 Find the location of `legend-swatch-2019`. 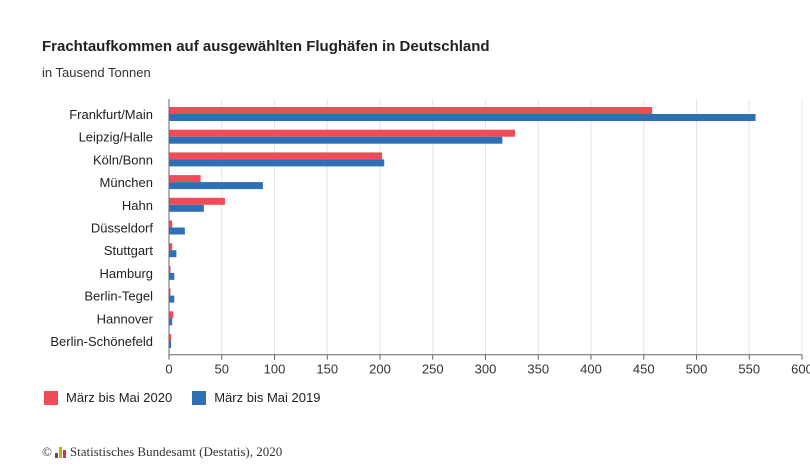

legend-swatch-2019 is located at coordinates (199, 397).